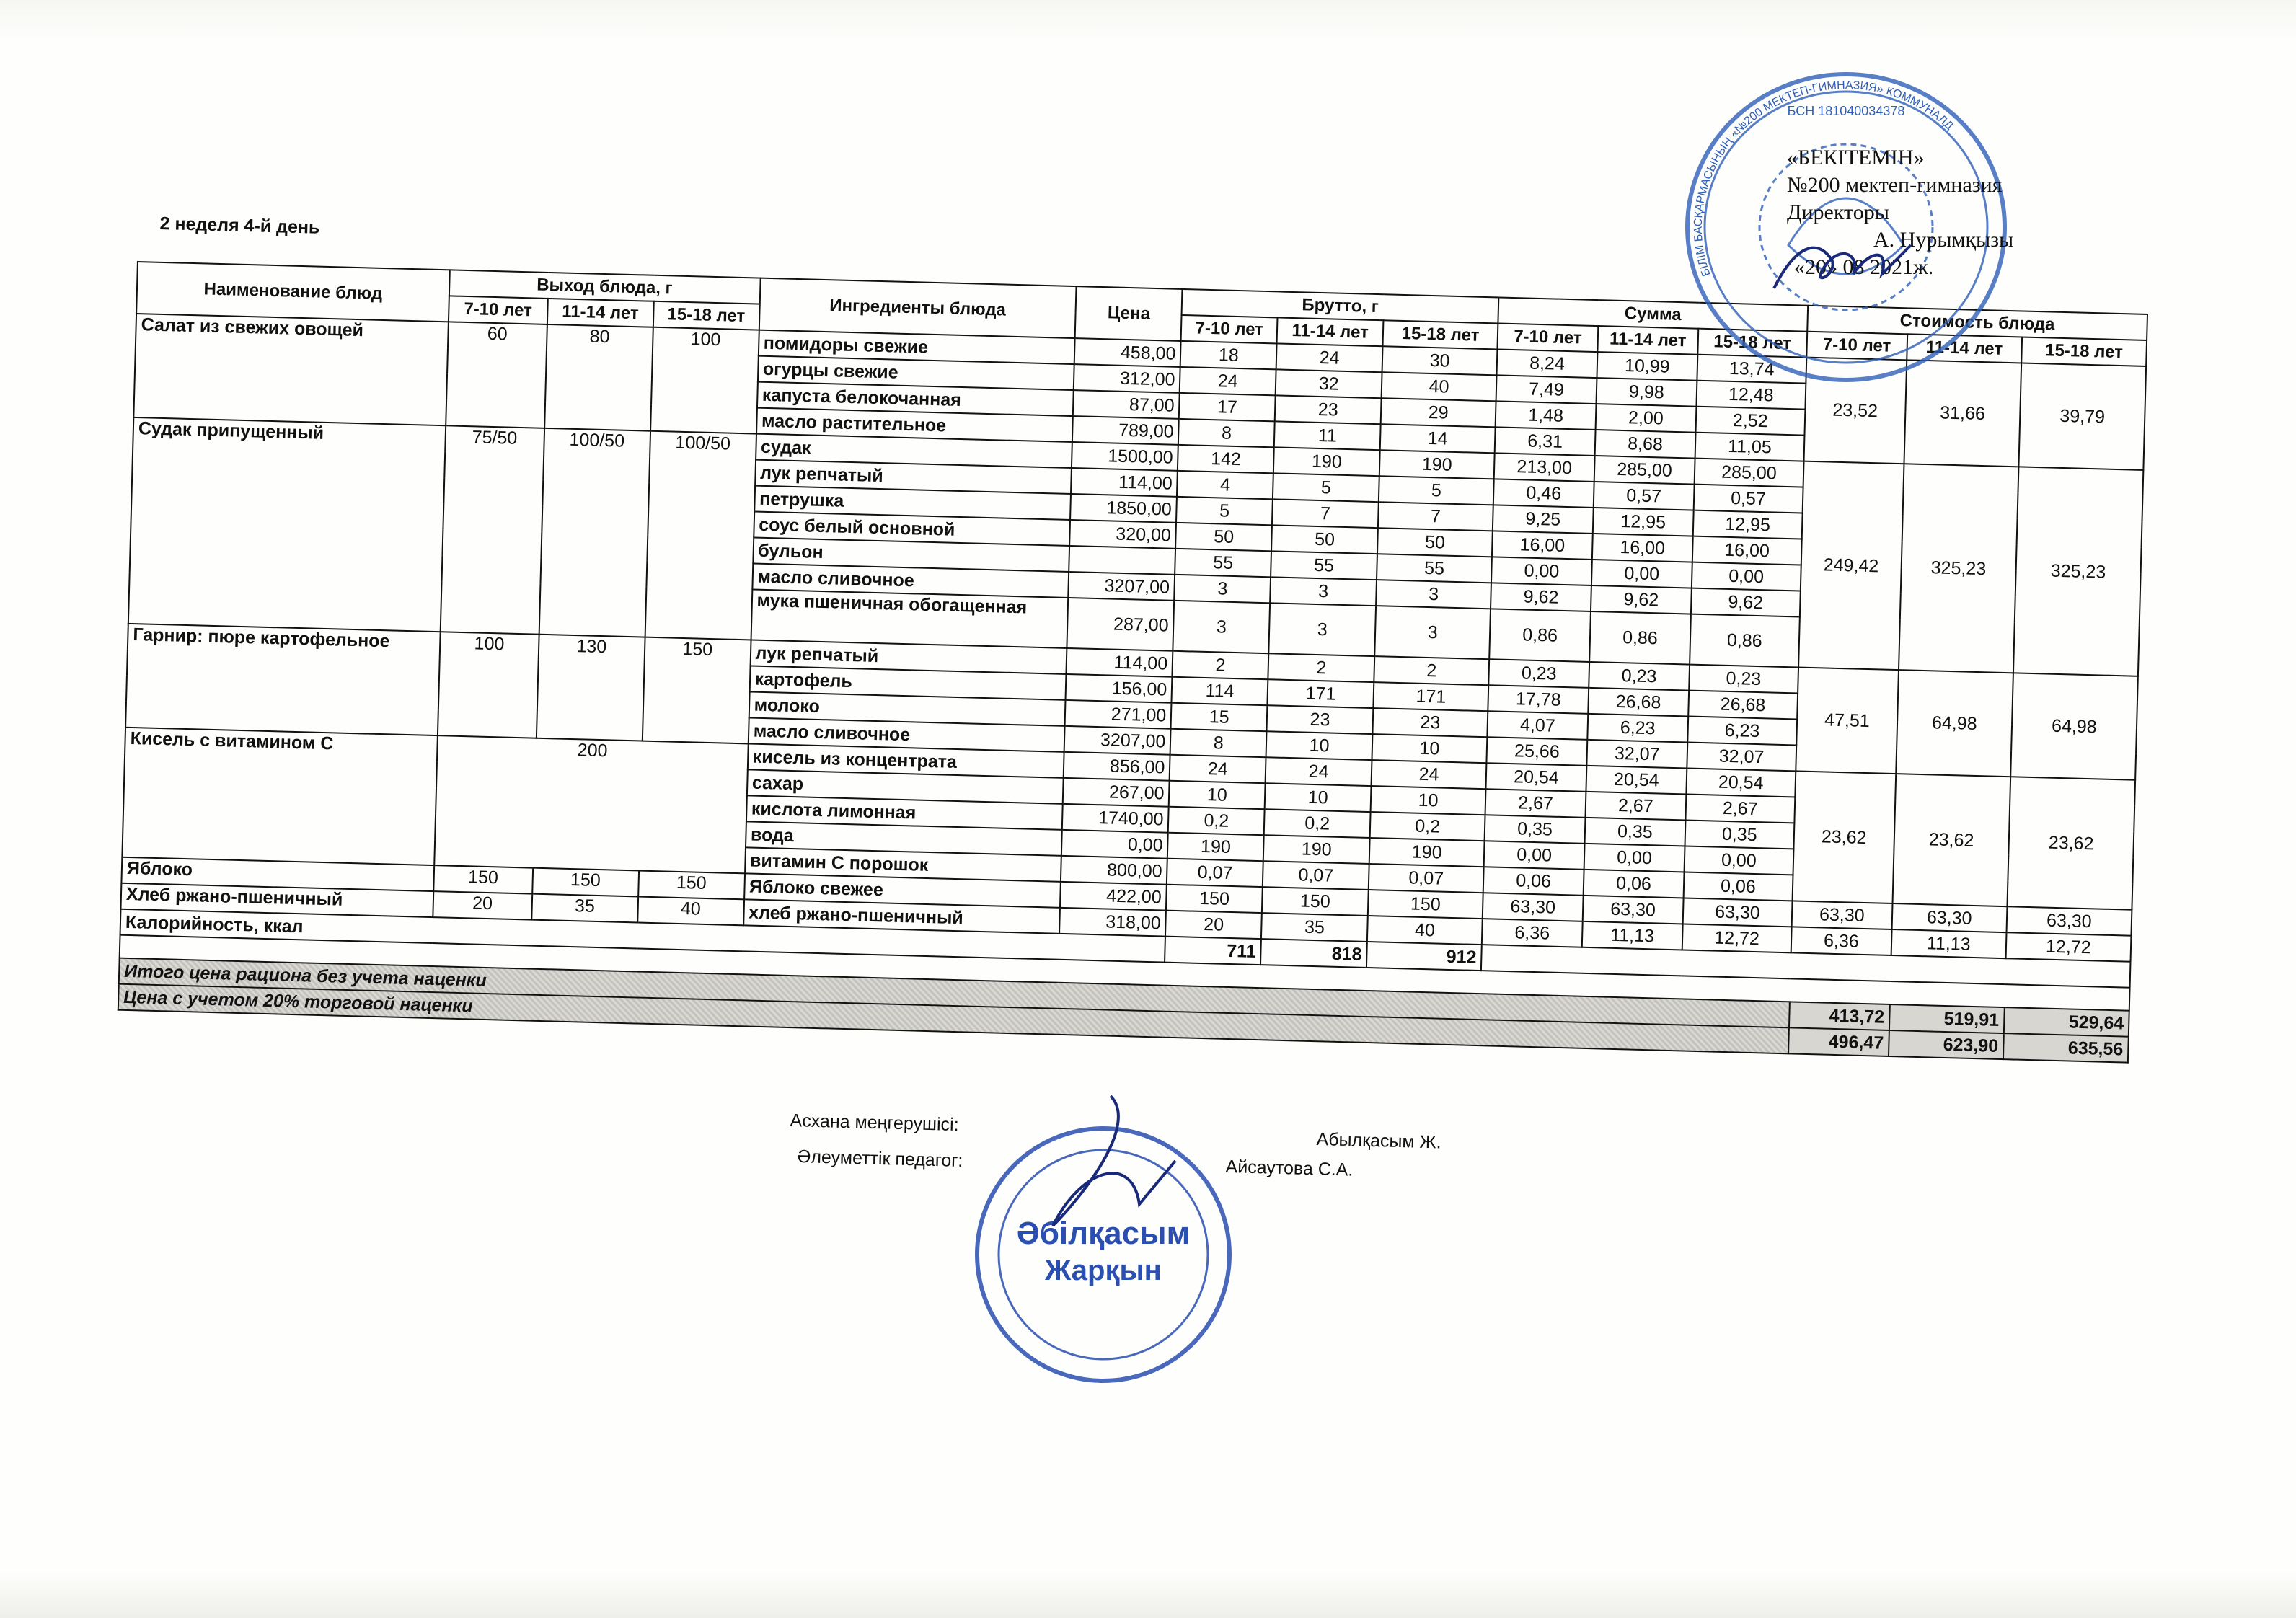 Image resolution: width=2296 pixels, height=1618 pixels. I want to click on header-brutto-age: 15-18 лет, so click(1440, 335).